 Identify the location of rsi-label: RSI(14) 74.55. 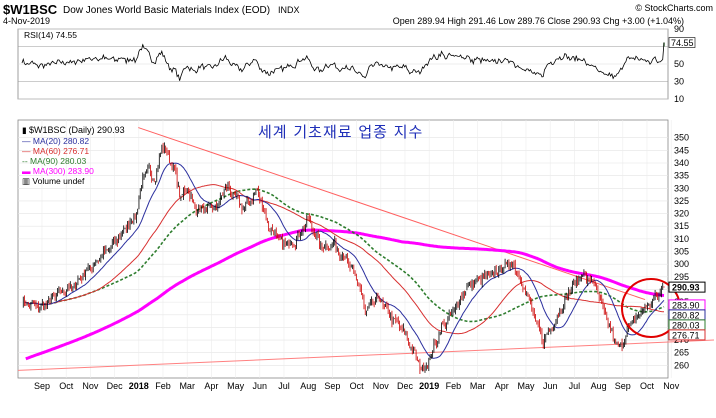
(50, 35).